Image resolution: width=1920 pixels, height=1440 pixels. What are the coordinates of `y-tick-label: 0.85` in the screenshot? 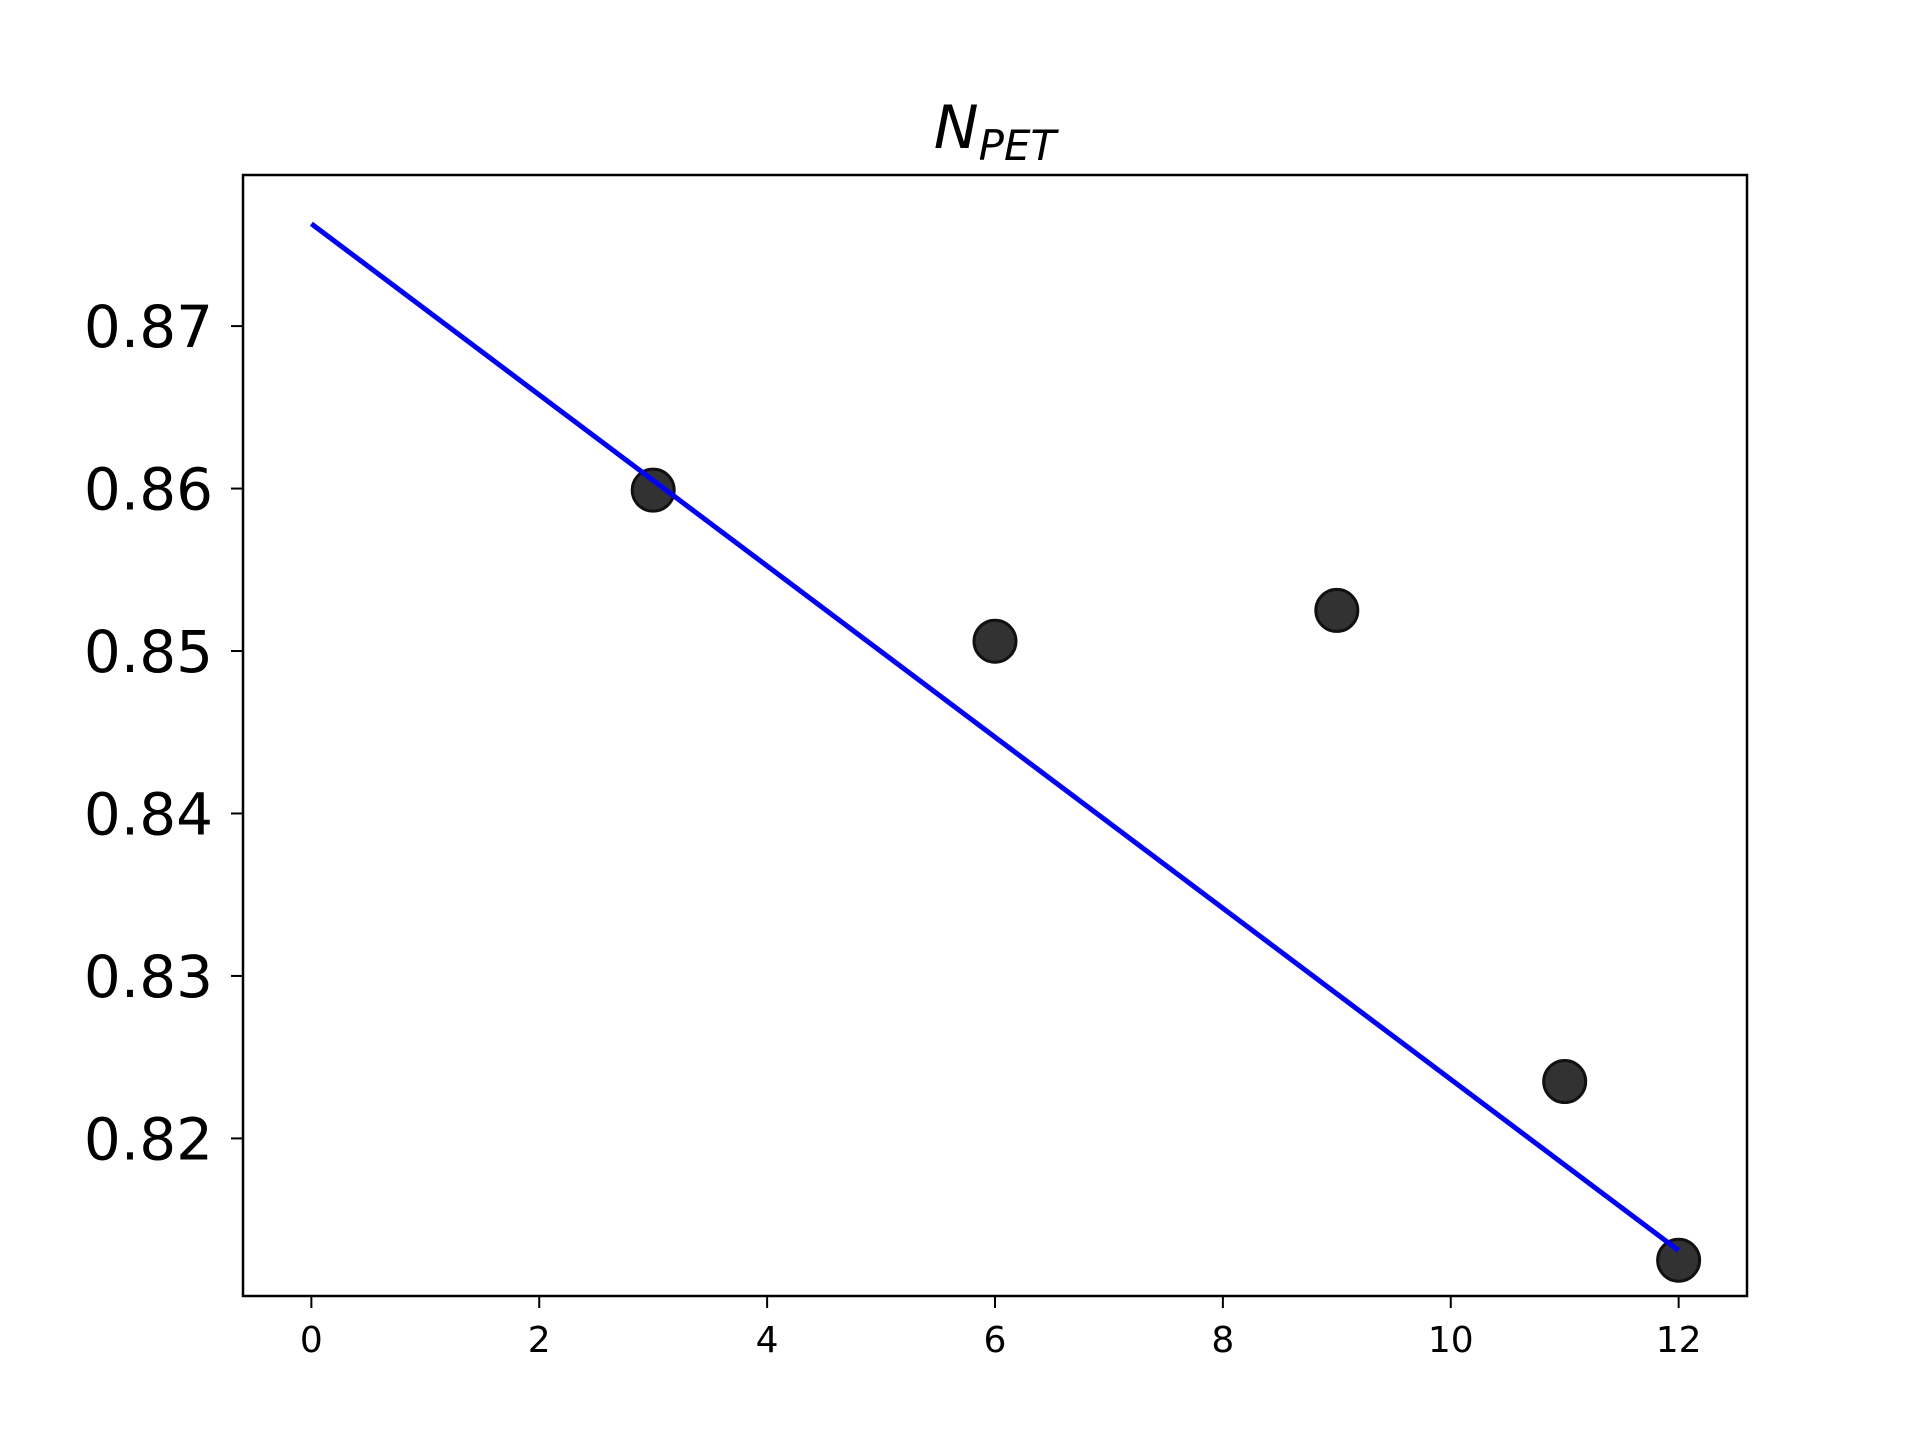 It's located at (148, 652).